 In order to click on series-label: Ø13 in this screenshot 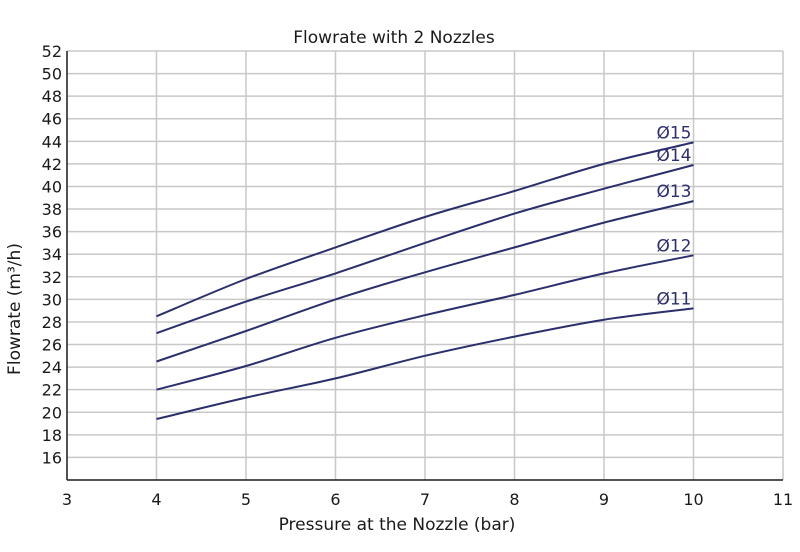, I will do `click(673, 192)`.